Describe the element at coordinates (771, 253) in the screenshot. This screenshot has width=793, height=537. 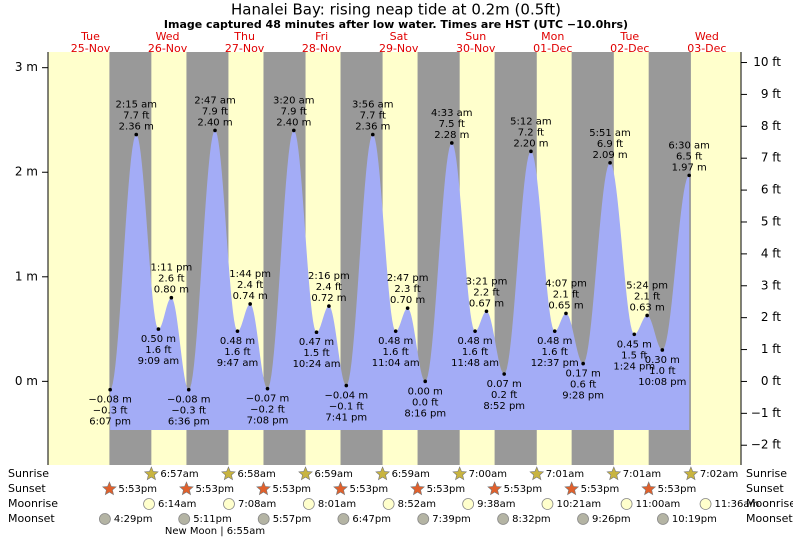
I see `y2-tick-label: 4 ft` at that location.